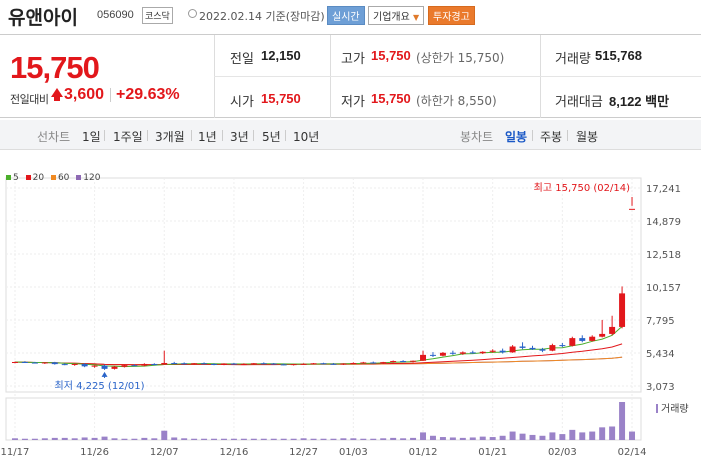 The height and width of the screenshot is (476, 701). What do you see at coordinates (353, 452) in the screenshot?
I see `x-tick-label: 01/03` at bounding box center [353, 452].